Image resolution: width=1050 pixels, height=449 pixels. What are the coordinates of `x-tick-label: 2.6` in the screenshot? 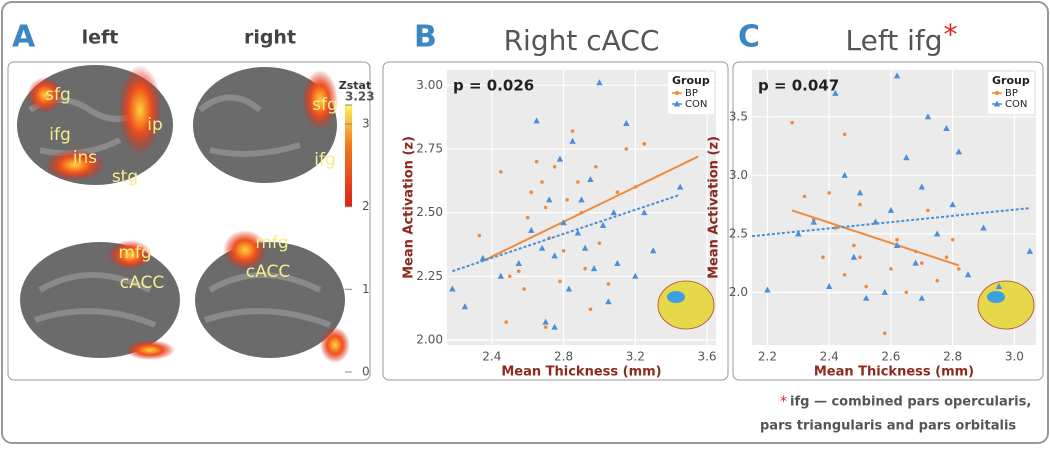 It's located at (890, 357).